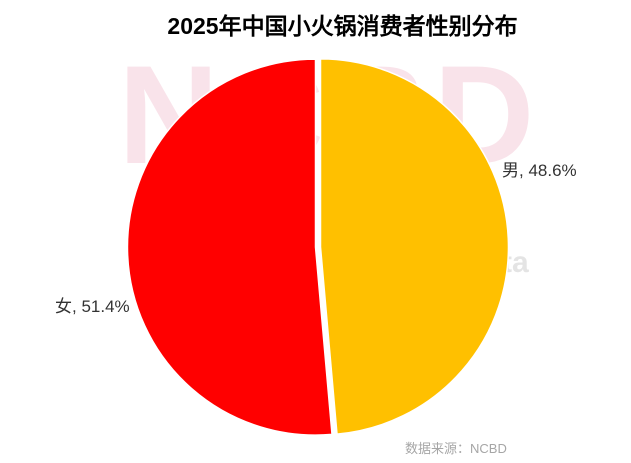 This screenshot has width=631, height=463. Describe the element at coordinates (342, 26) in the screenshot. I see `chart-title: 2025年中国小火锅消费者性别分布` at that location.